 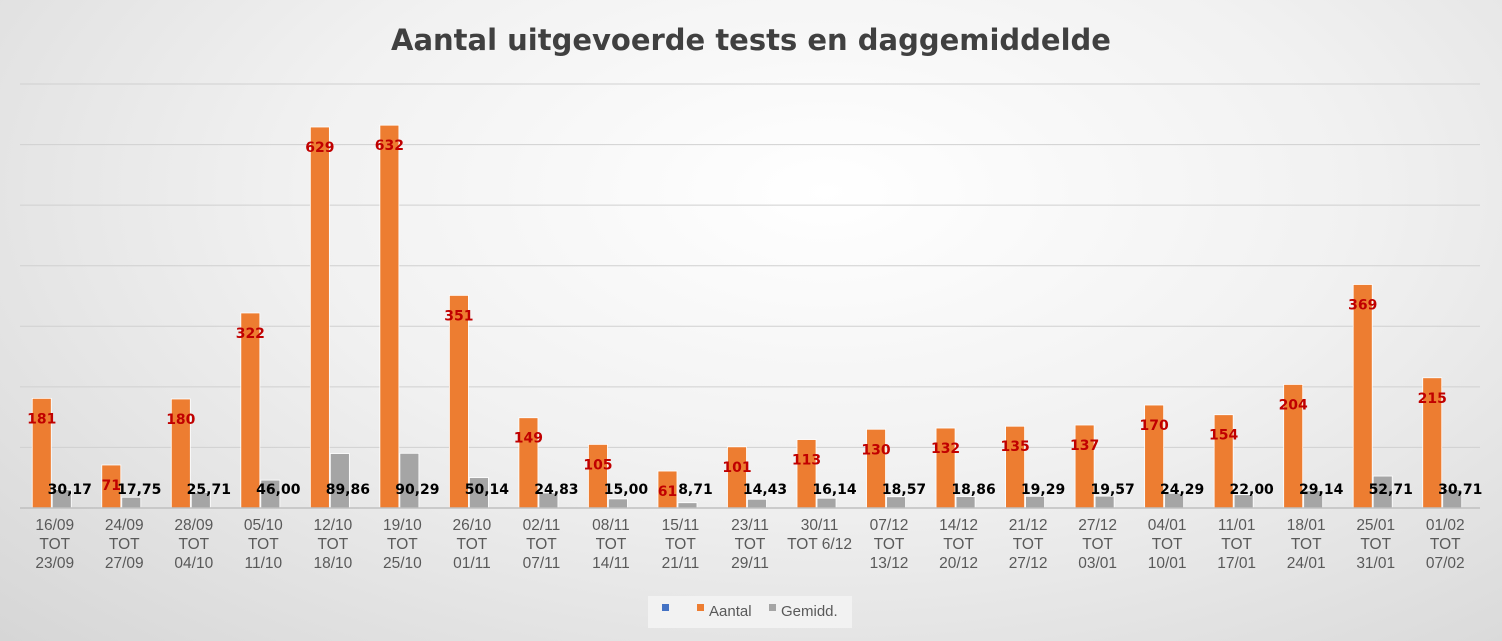 What do you see at coordinates (180, 420) in the screenshot?
I see `data-label-aantal: 180` at bounding box center [180, 420].